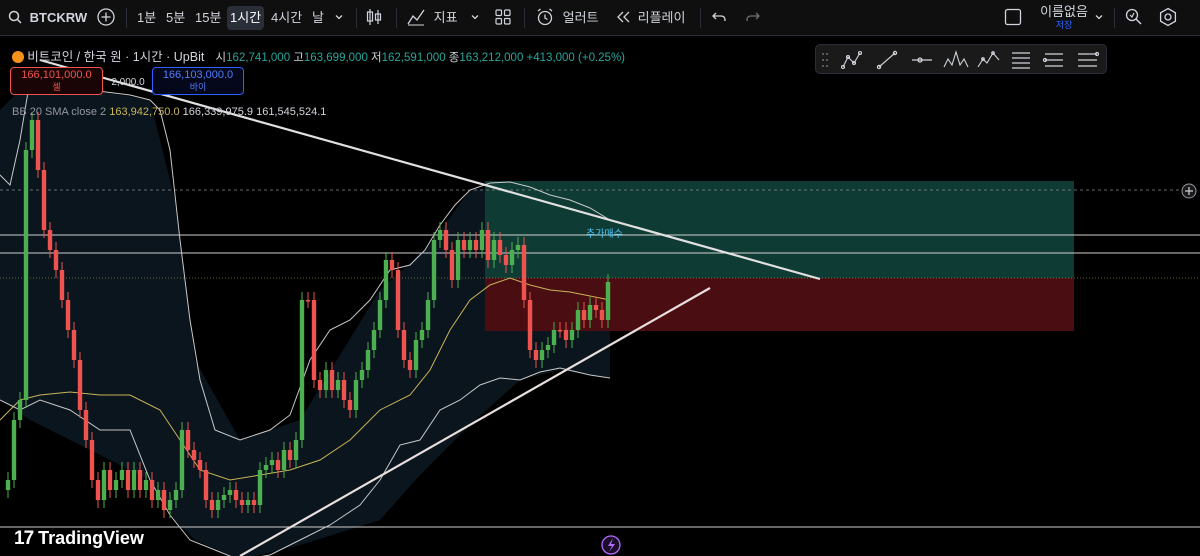  I want to click on fib-channel-icon, so click(1089, 59).